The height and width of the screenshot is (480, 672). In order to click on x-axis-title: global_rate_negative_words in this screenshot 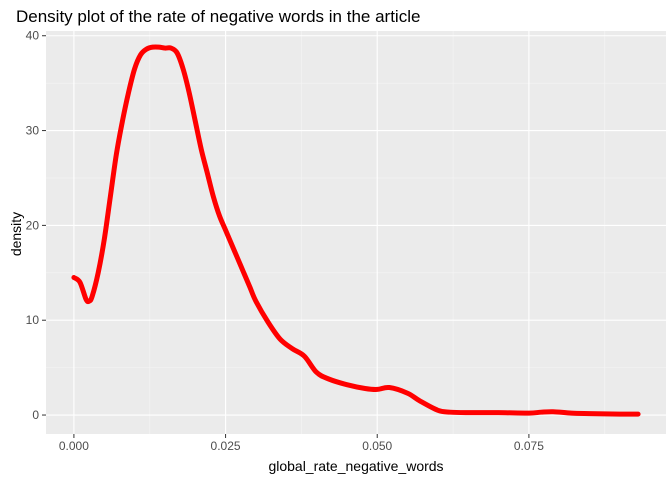, I will do `click(355, 466)`.